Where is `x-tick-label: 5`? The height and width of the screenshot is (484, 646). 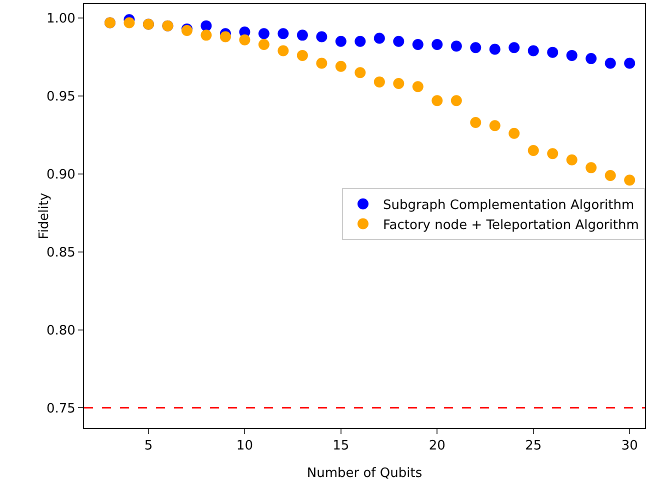
x-tick-label: 5 is located at coordinates (148, 446).